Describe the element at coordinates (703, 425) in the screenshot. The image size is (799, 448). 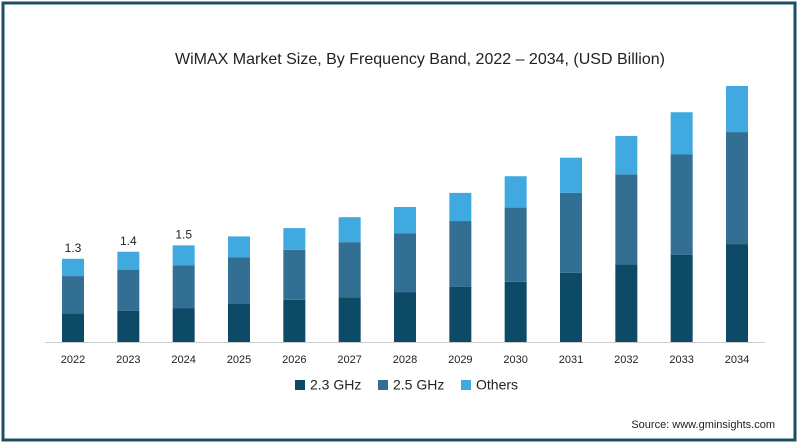
I see `source: Source: www.gminsights.com` at that location.